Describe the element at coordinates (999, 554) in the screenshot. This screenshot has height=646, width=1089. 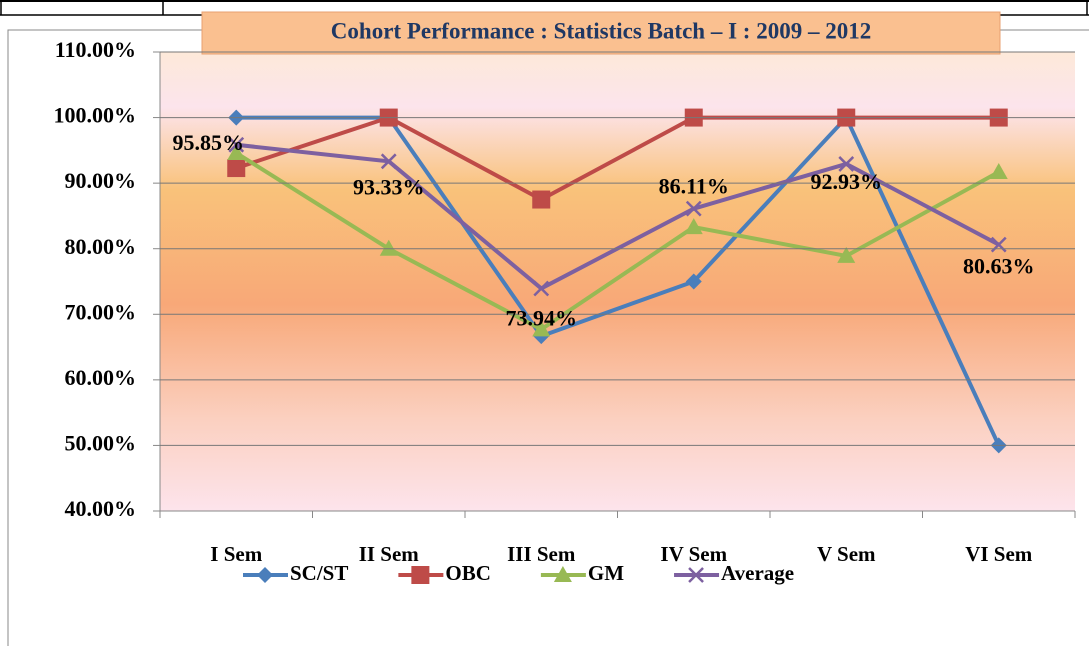
I see `x-tick-label: VI Sem` at that location.